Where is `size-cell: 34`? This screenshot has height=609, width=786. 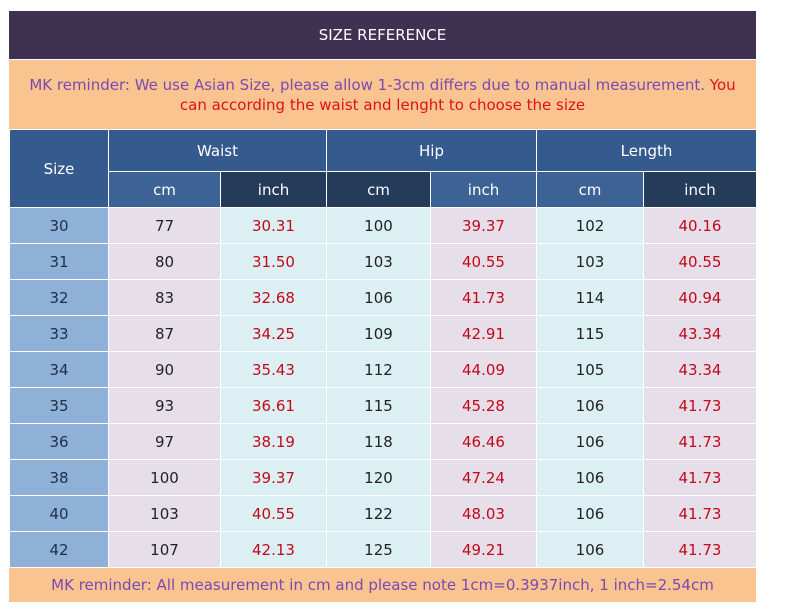
size-cell: 34 is located at coordinates (59, 369).